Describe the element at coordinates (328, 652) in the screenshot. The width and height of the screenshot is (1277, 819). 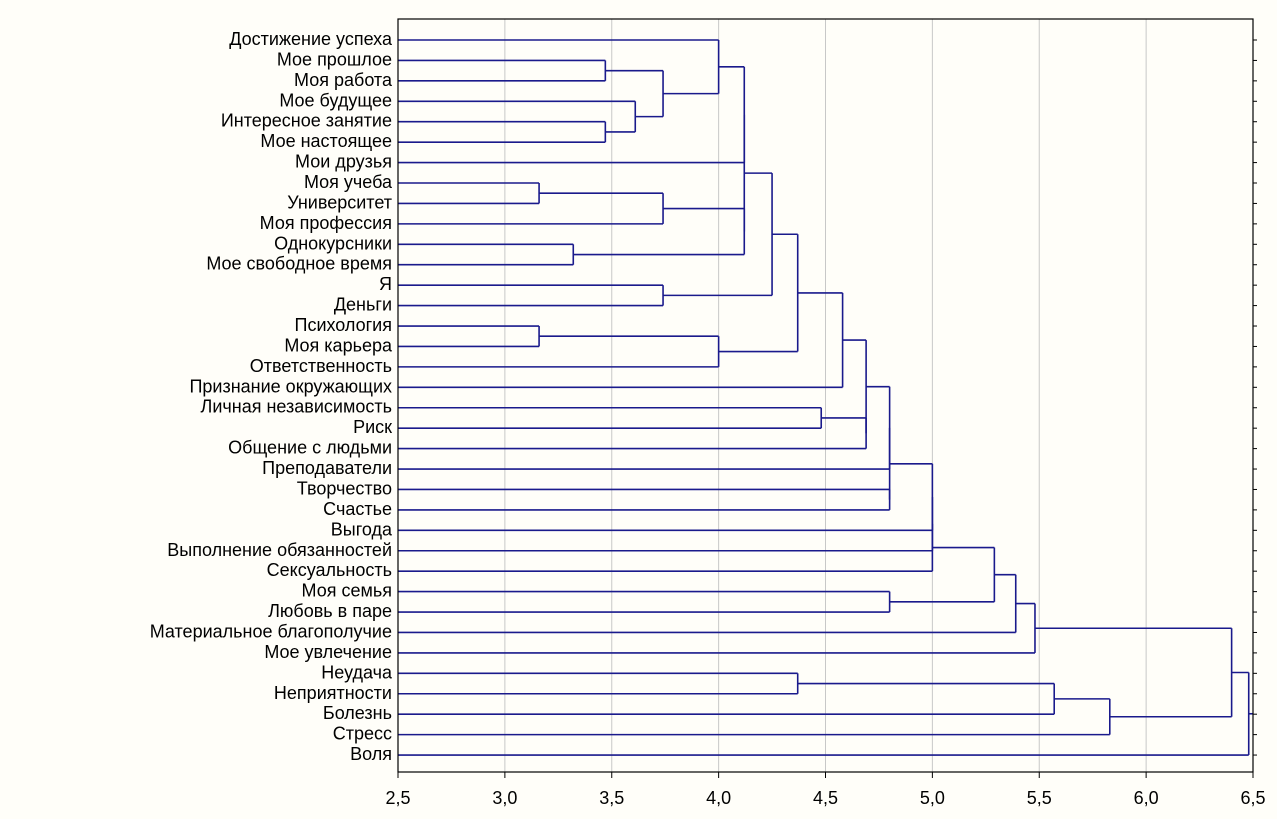
I see `leaf-label: Мое увлечение` at that location.